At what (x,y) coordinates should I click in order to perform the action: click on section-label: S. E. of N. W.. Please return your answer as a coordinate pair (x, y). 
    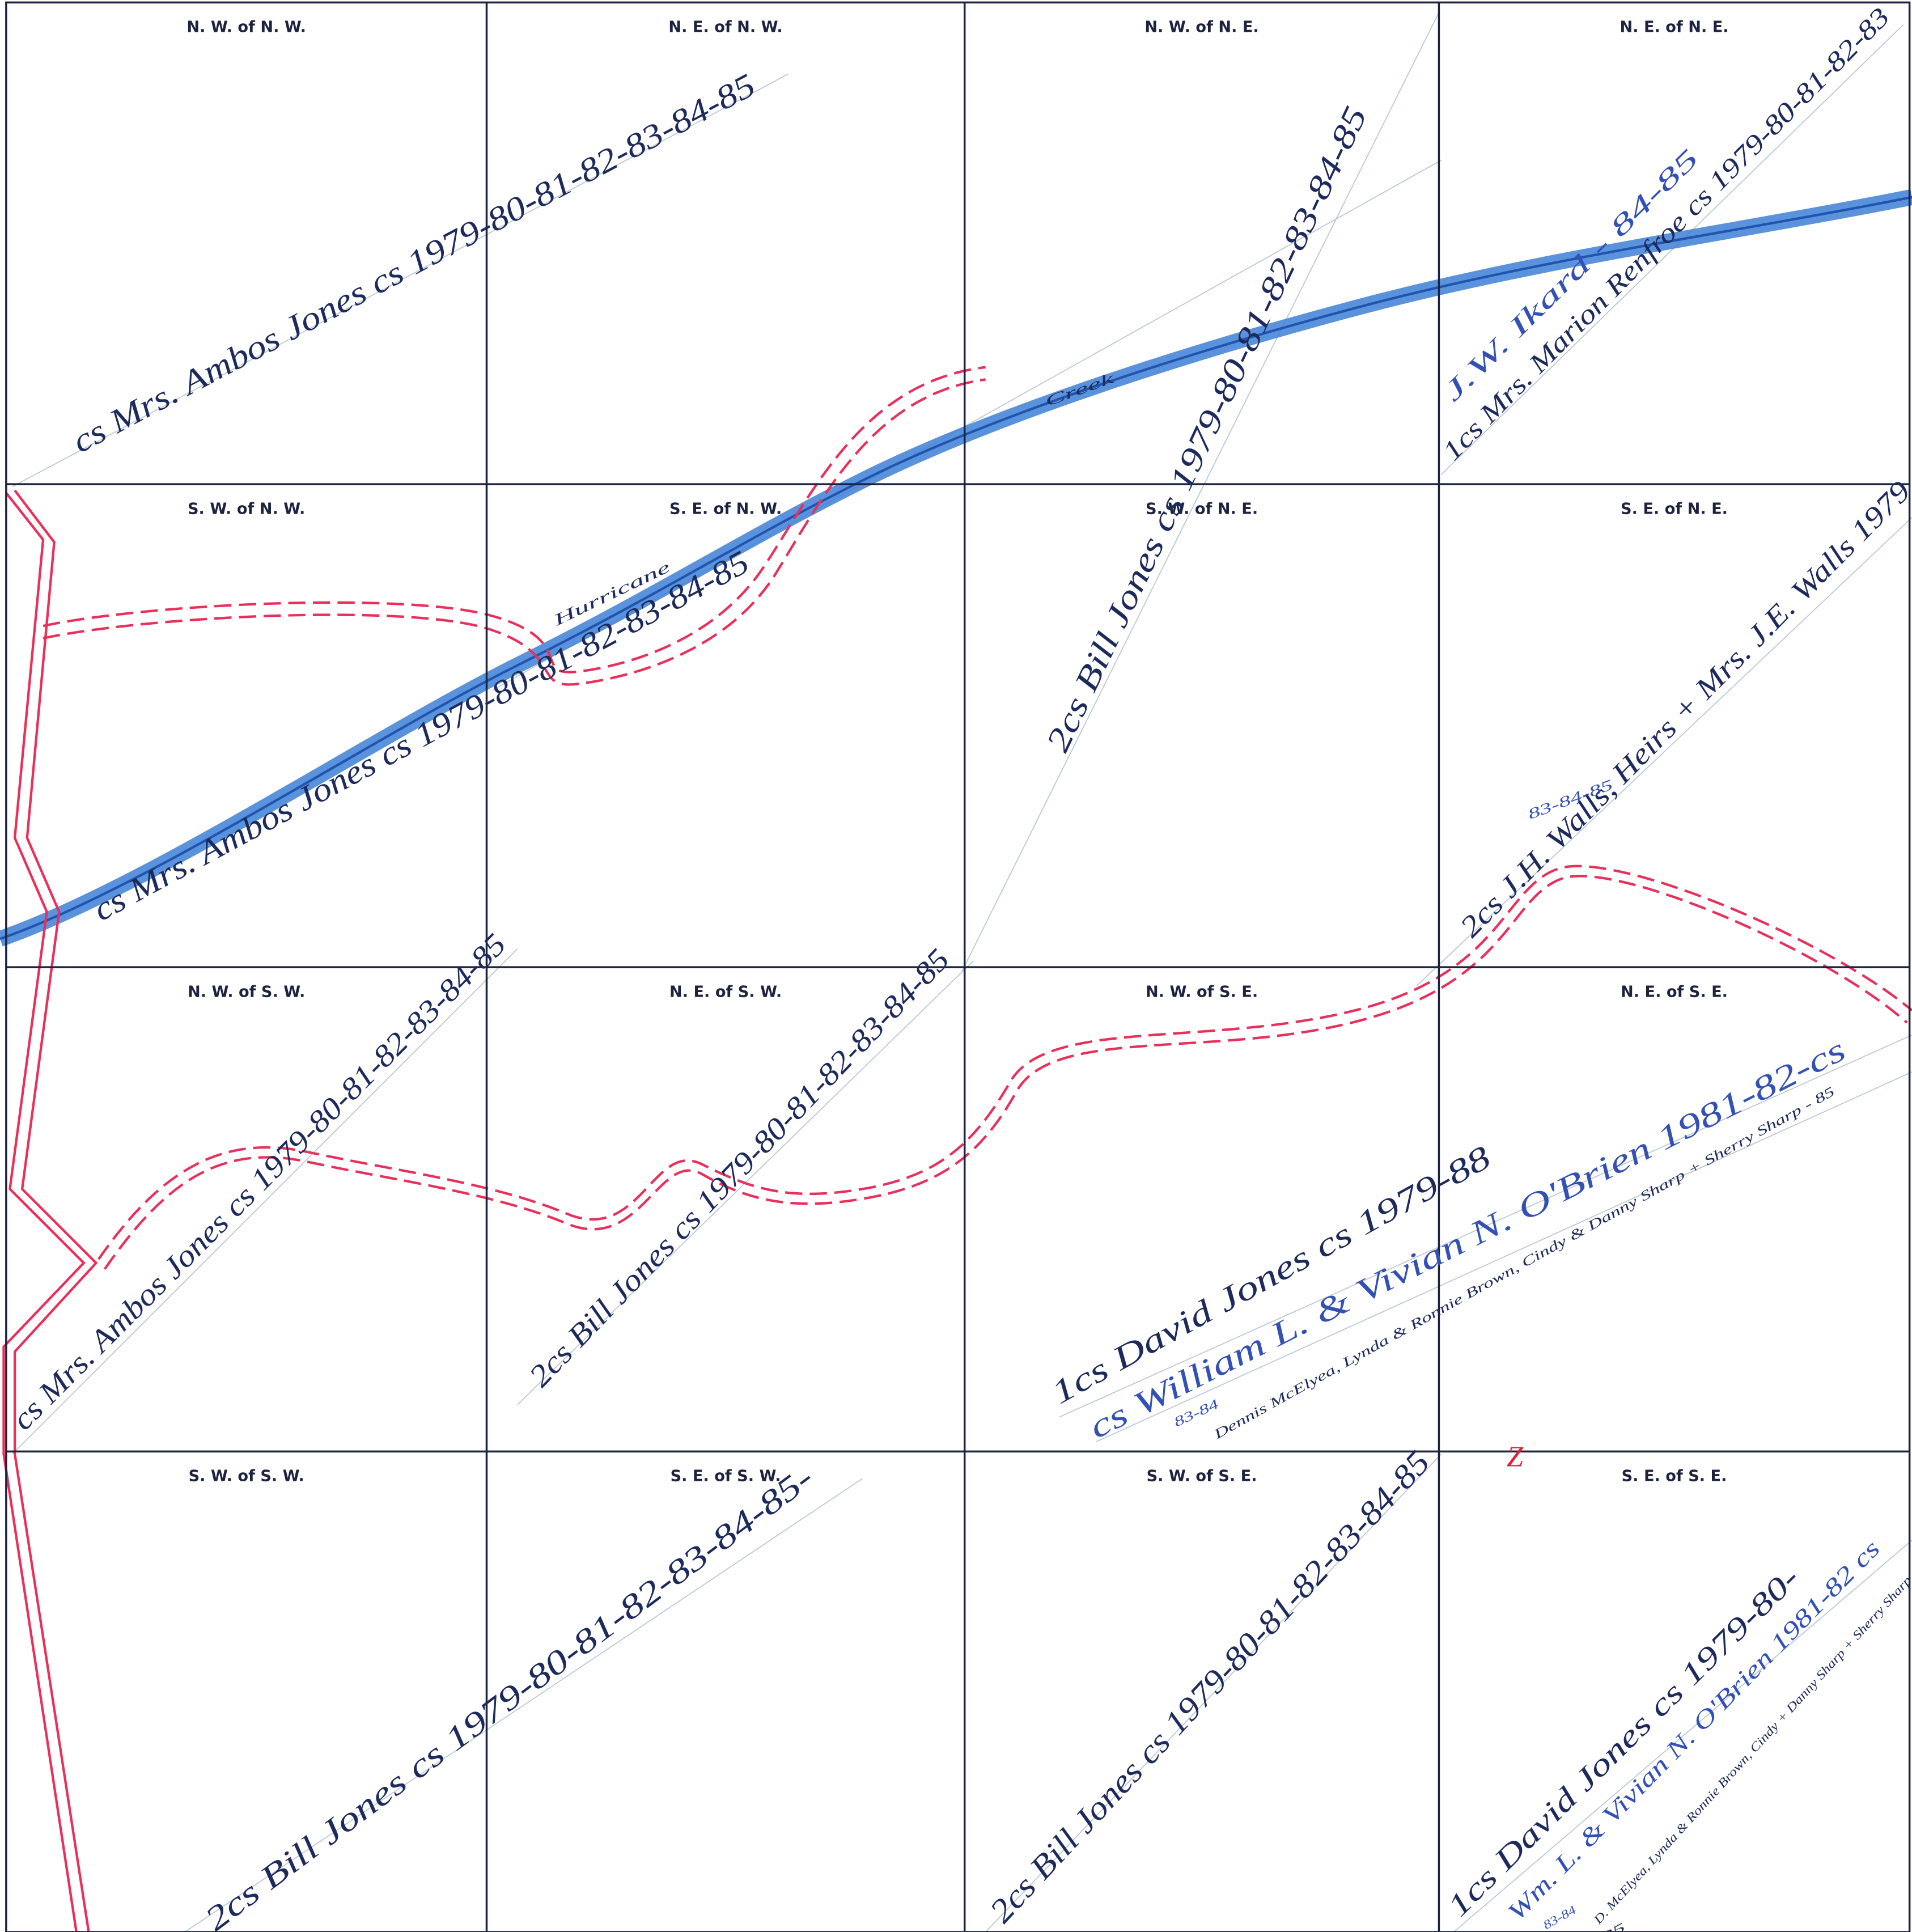
    Looking at the image, I should click on (726, 509).